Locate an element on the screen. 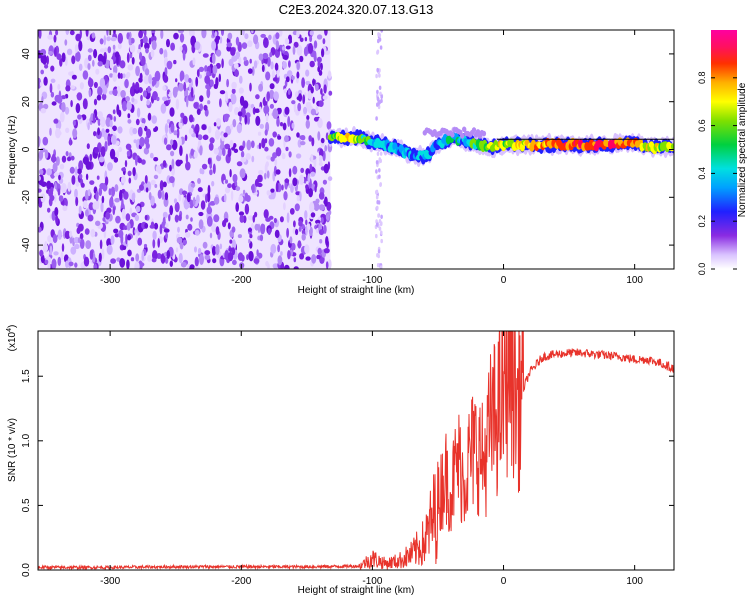  snr-scale-exponent: 4 is located at coordinates (9, 330).